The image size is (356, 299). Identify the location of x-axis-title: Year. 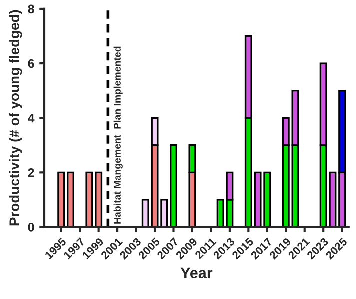
(196, 273).